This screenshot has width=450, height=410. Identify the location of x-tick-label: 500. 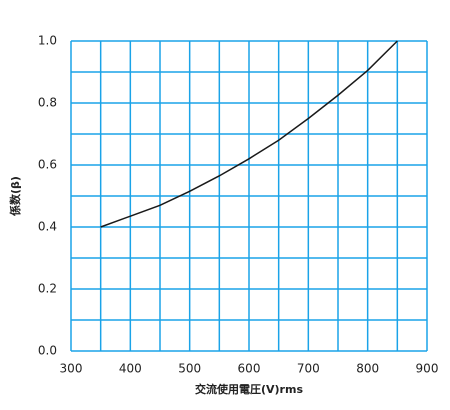
(189, 369).